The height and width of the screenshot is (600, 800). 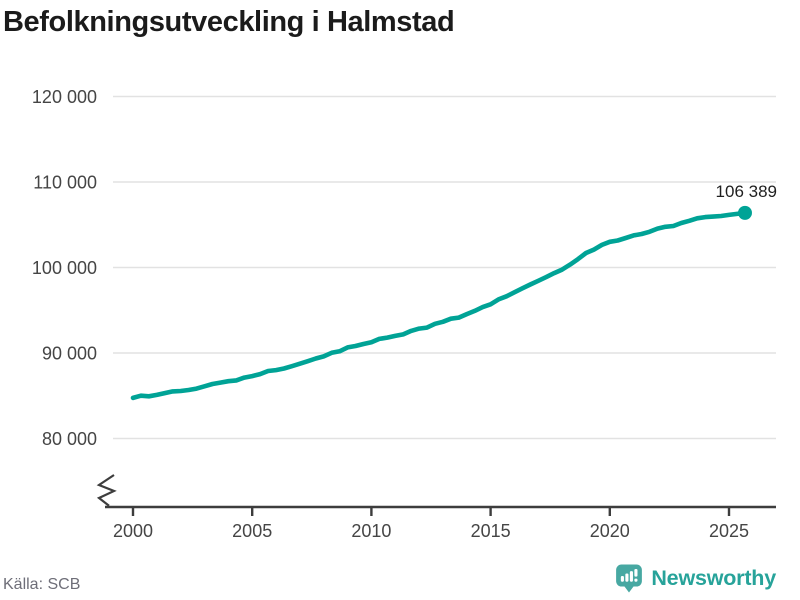 What do you see at coordinates (64, 268) in the screenshot?
I see `y-axis-tick-label: 100 000` at bounding box center [64, 268].